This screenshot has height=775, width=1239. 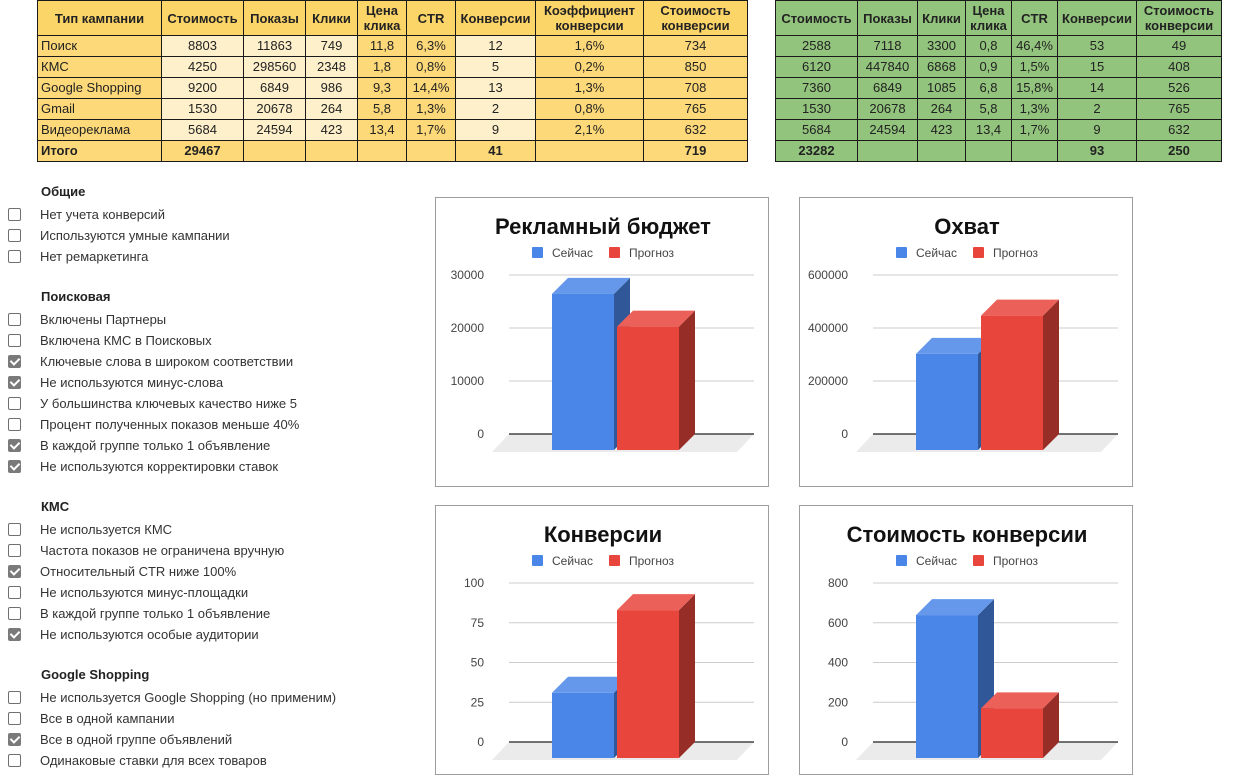 I want to click on legend-label: Сейчас, so click(x=936, y=253).